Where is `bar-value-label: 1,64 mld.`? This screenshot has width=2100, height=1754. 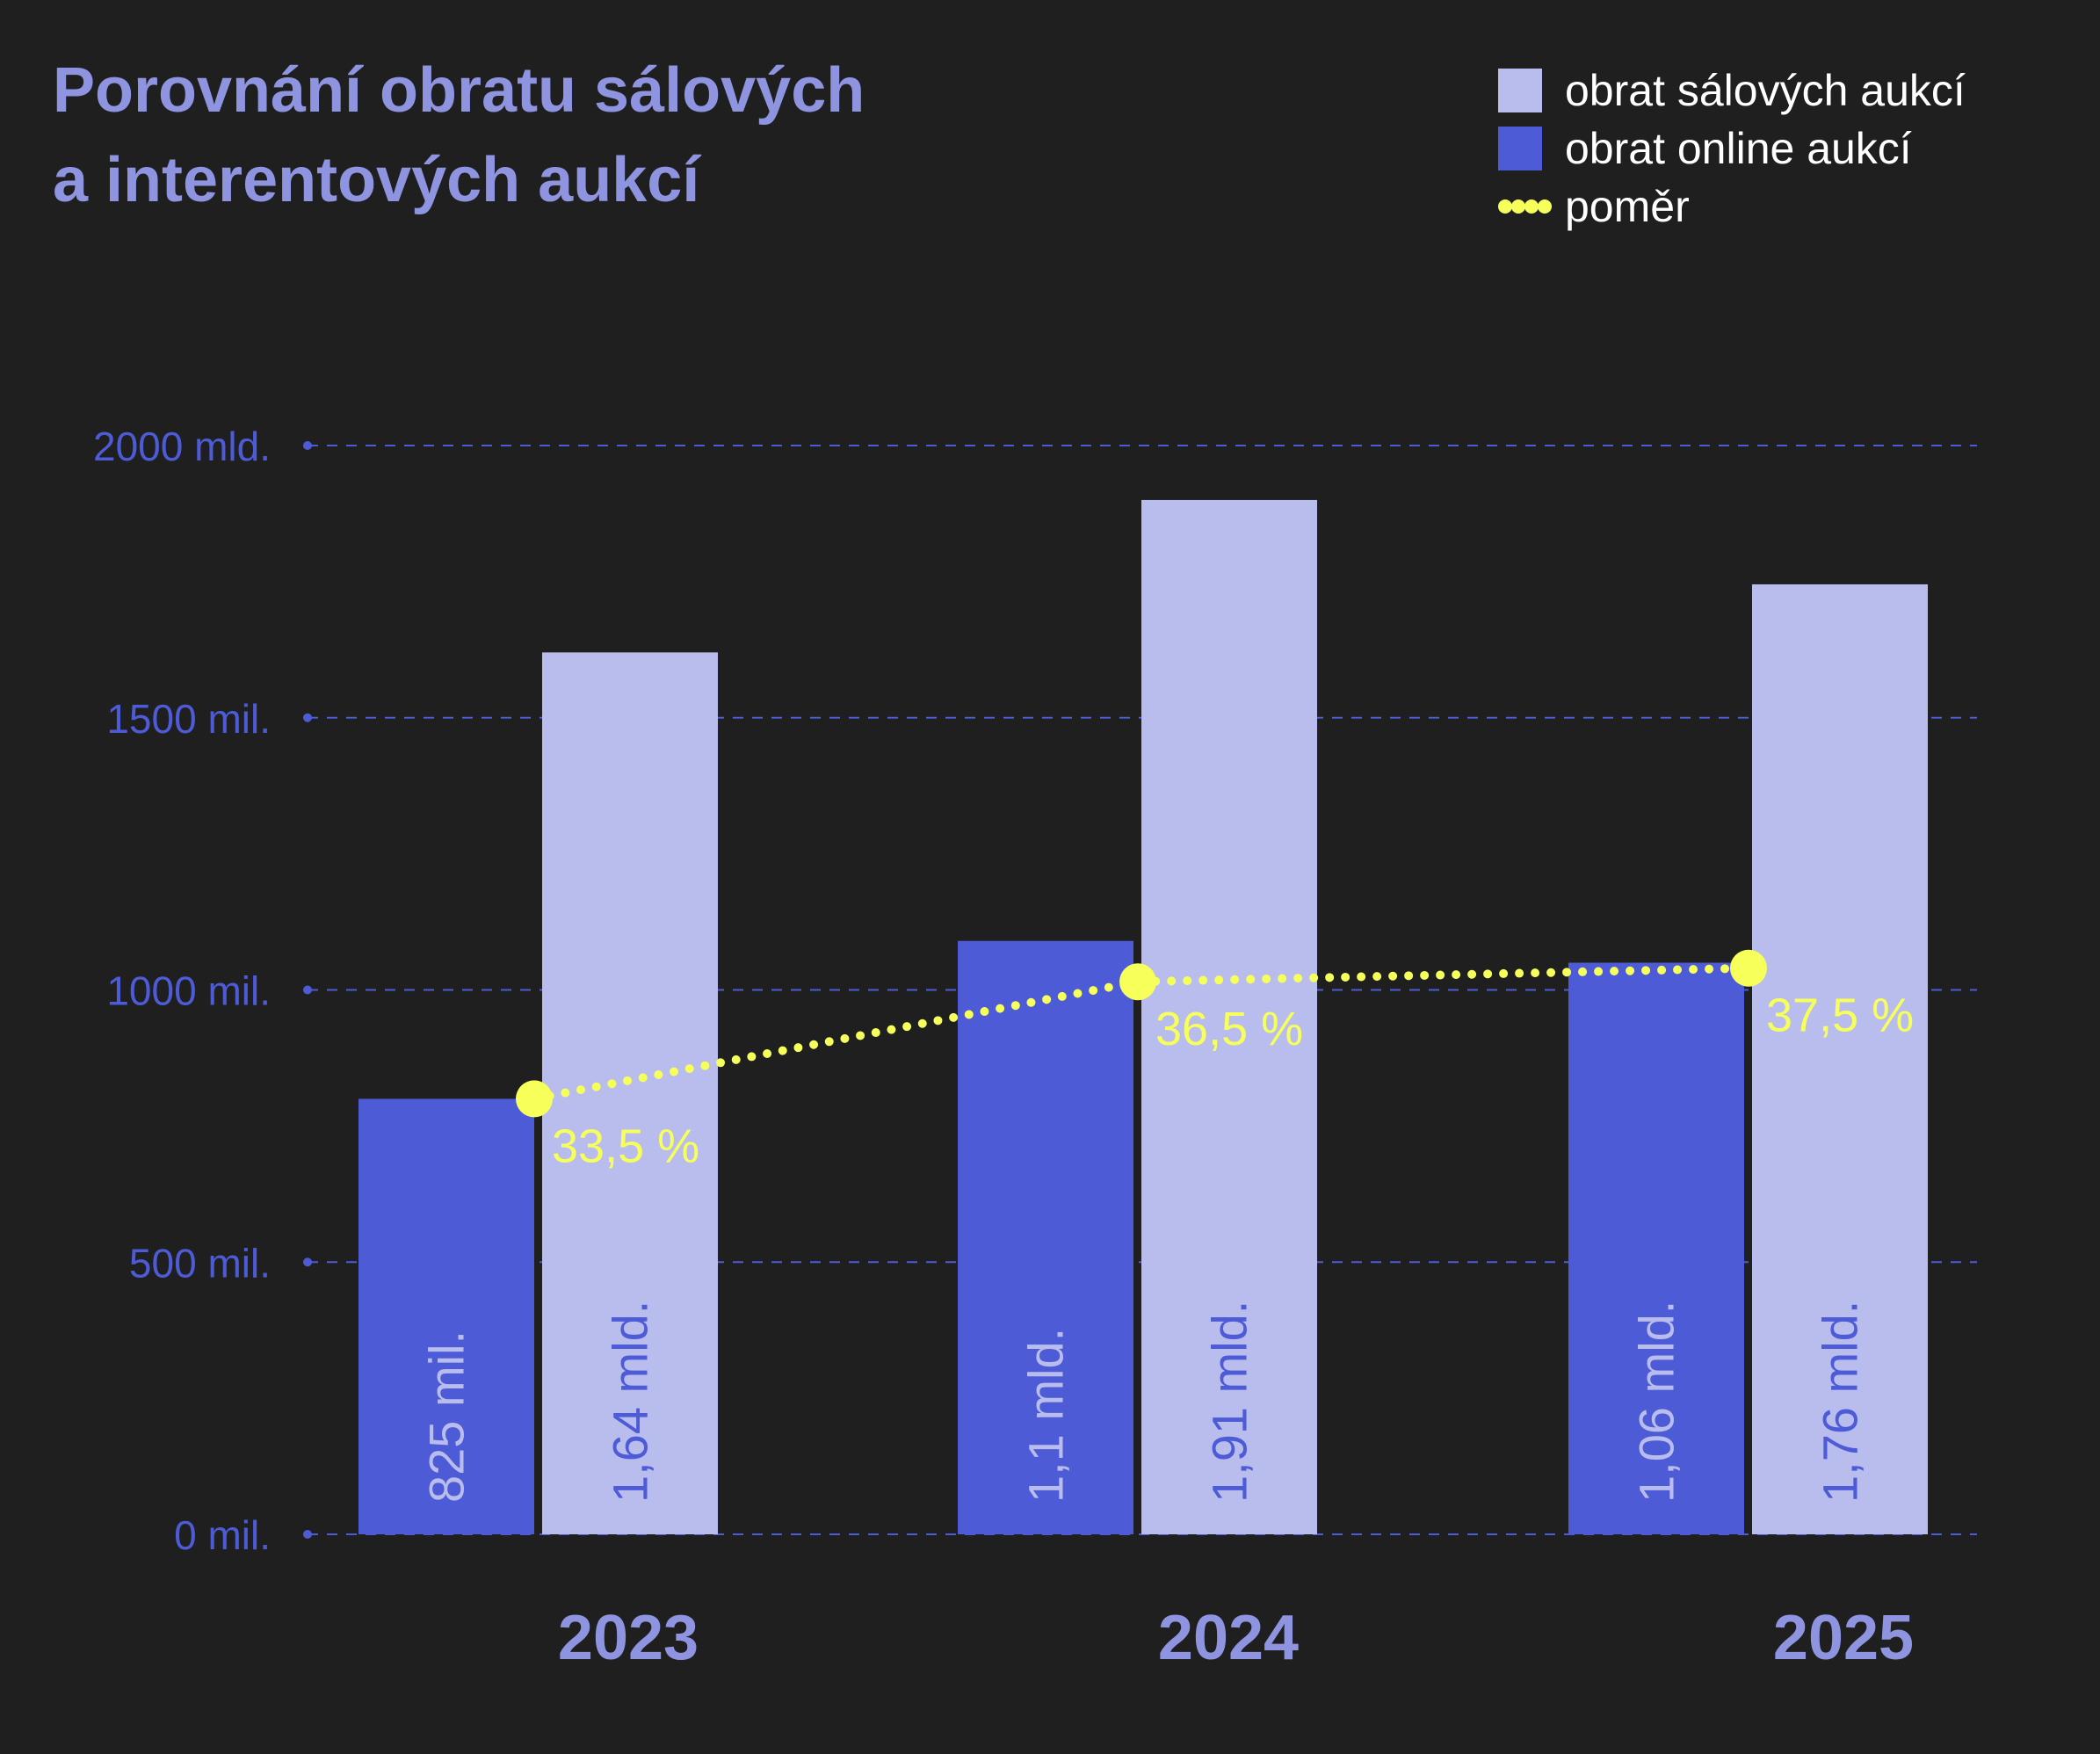 bar-value-label: 1,64 mld. is located at coordinates (630, 1402).